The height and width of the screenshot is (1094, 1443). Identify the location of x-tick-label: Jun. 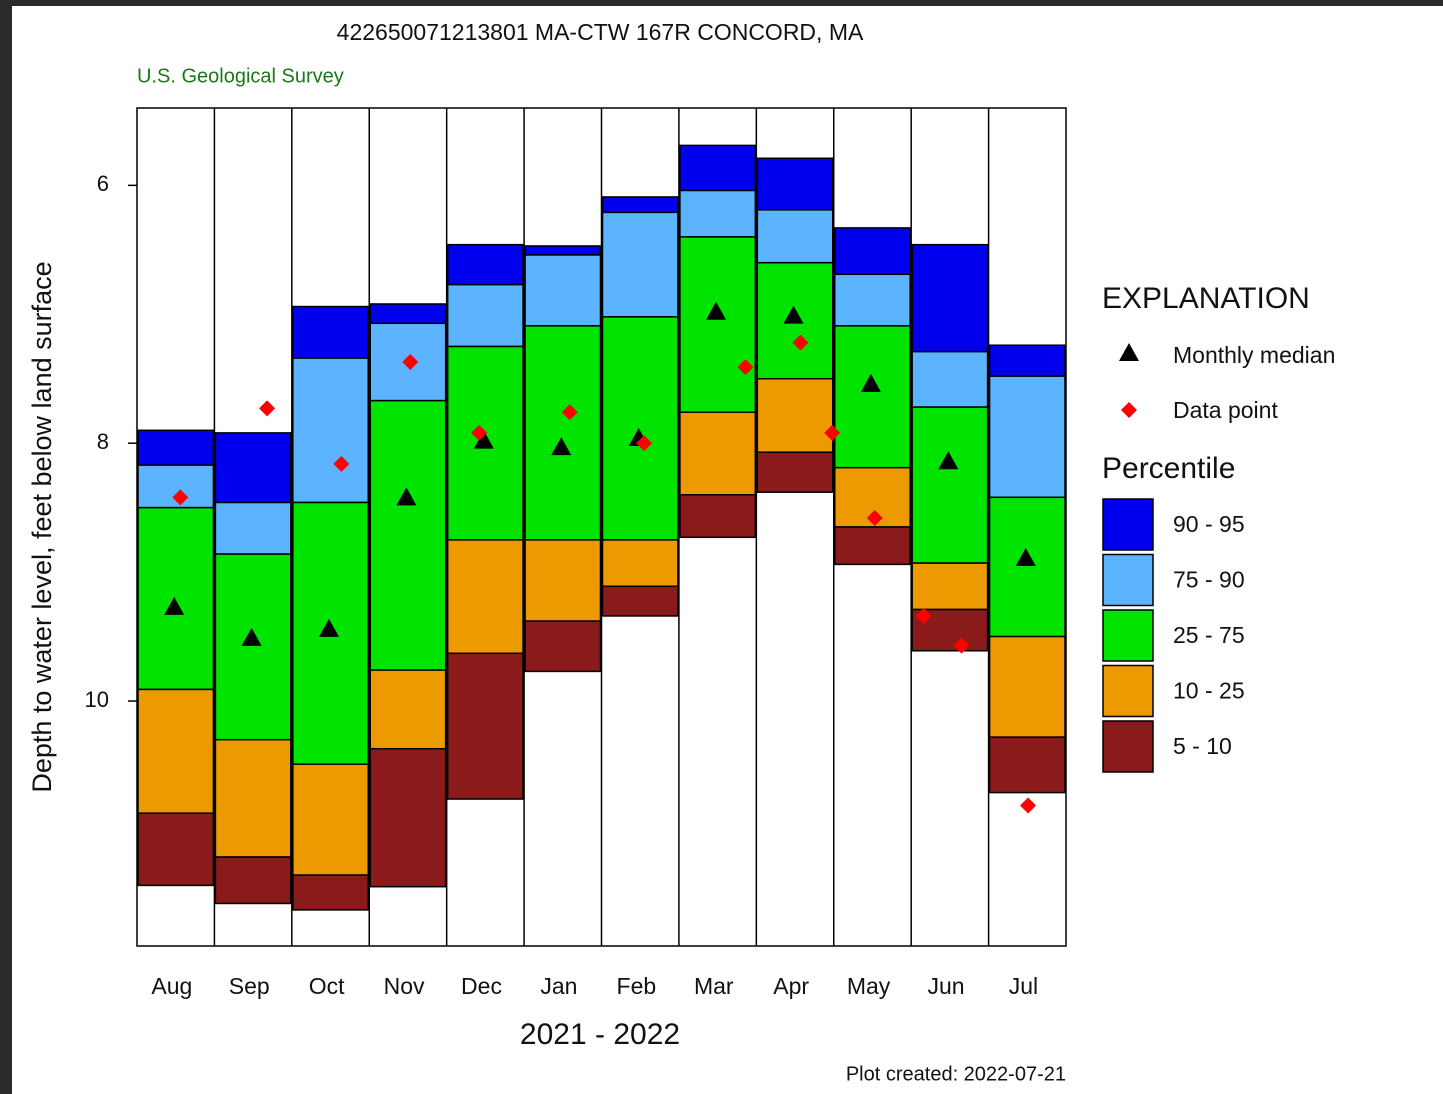
(945, 986).